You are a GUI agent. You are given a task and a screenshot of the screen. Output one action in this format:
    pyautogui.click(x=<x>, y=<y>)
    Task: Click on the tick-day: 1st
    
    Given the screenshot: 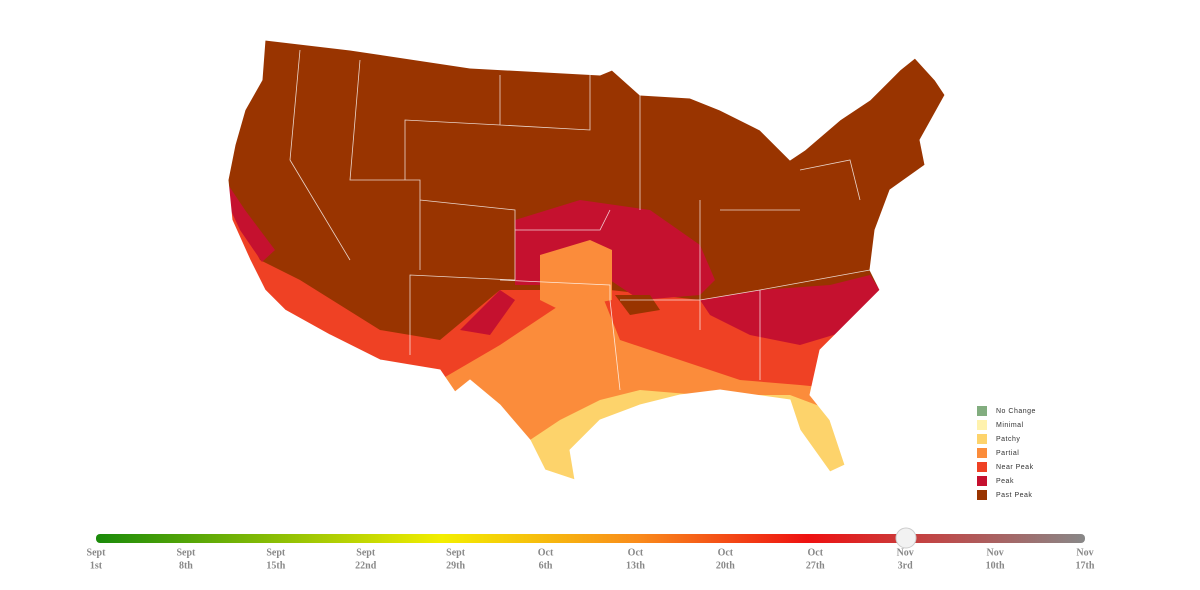 What is the action you would take?
    pyautogui.click(x=96, y=565)
    